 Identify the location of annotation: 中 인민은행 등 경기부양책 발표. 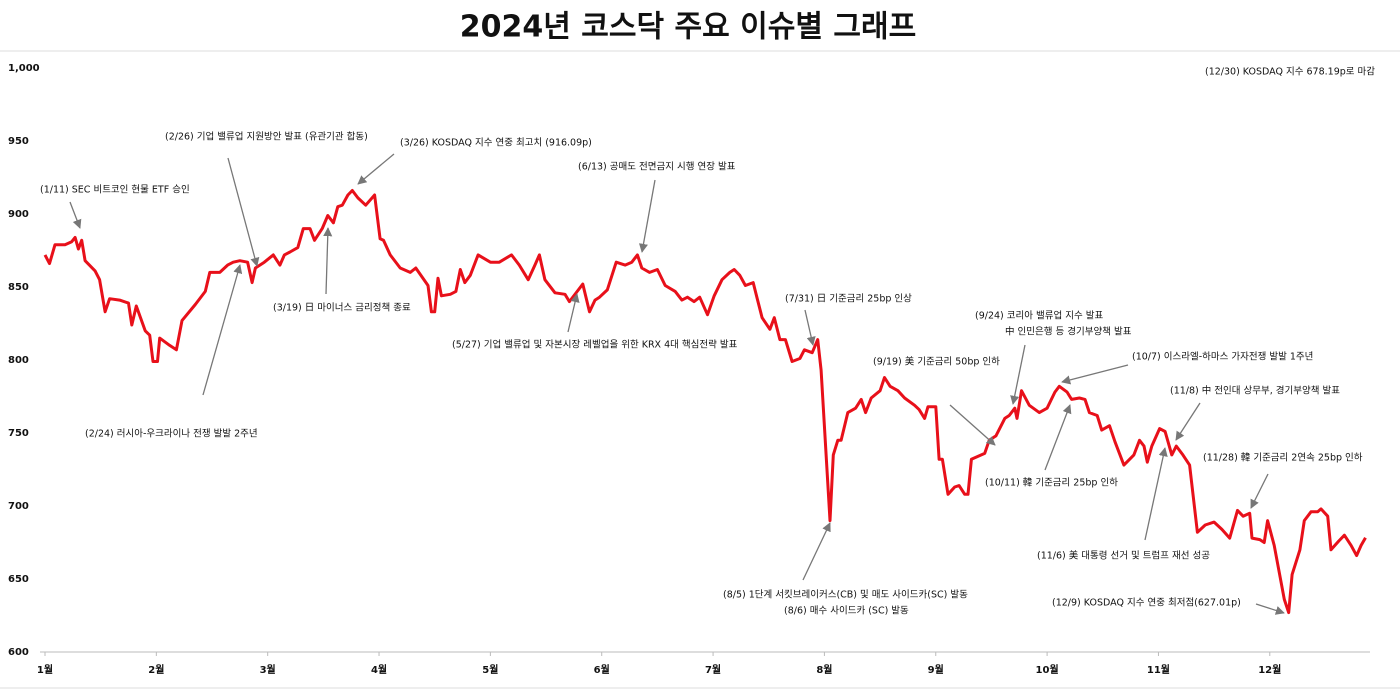
(1068, 332).